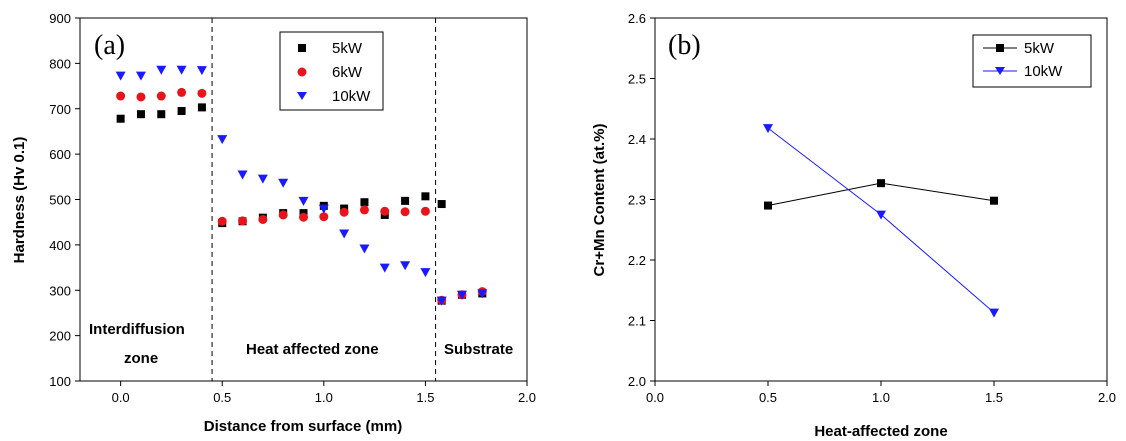 Image resolution: width=1126 pixels, height=441 pixels. Describe the element at coordinates (312, 349) in the screenshot. I see `zone-label-heat-affected: Heat affected zone` at that location.